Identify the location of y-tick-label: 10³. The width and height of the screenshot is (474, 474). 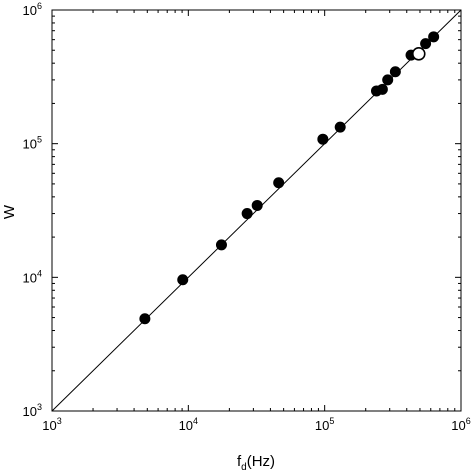
(32, 410).